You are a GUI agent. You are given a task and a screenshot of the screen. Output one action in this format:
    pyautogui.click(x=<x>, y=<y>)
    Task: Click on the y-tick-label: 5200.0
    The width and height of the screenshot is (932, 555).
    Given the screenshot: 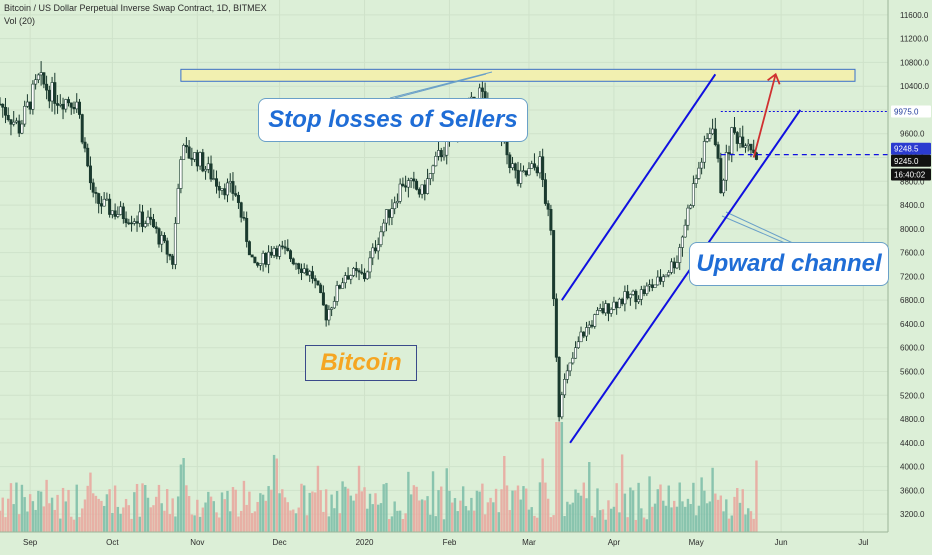 What is the action you would take?
    pyautogui.click(x=912, y=395)
    